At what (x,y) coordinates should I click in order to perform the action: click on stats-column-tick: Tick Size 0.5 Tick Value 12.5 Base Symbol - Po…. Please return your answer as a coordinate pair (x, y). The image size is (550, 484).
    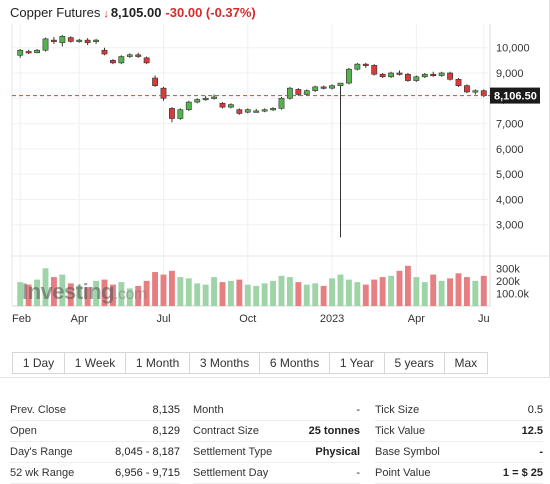
    Looking at the image, I should click on (459, 442).